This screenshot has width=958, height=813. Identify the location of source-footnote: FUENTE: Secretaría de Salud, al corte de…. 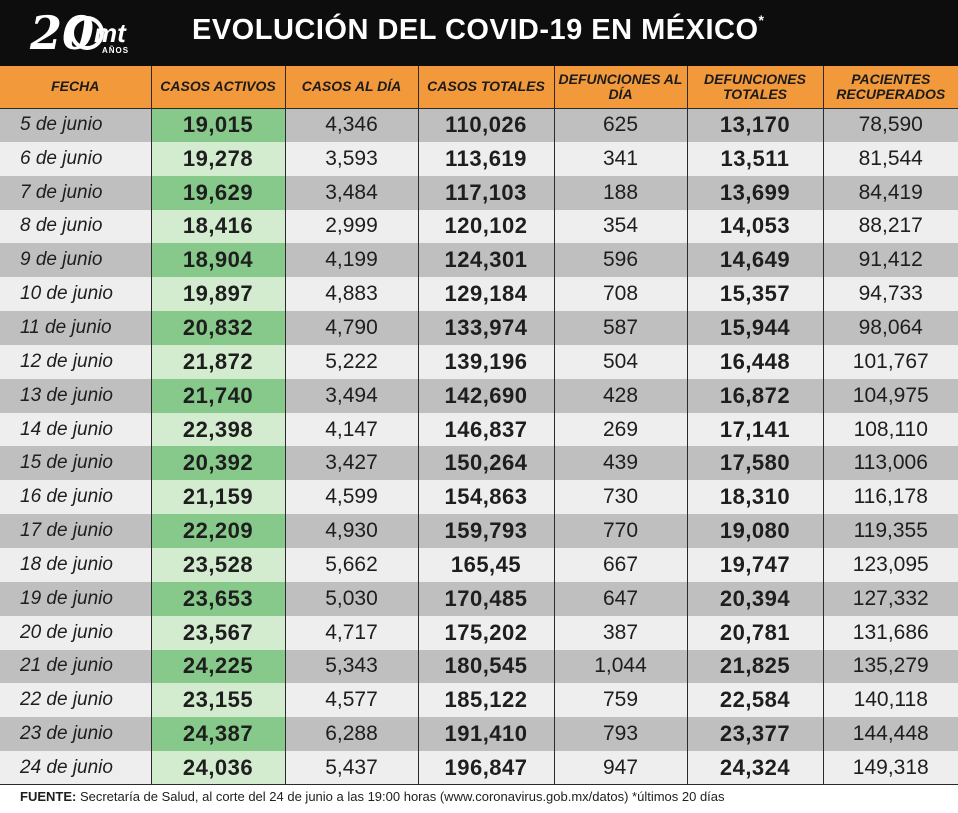
(372, 796).